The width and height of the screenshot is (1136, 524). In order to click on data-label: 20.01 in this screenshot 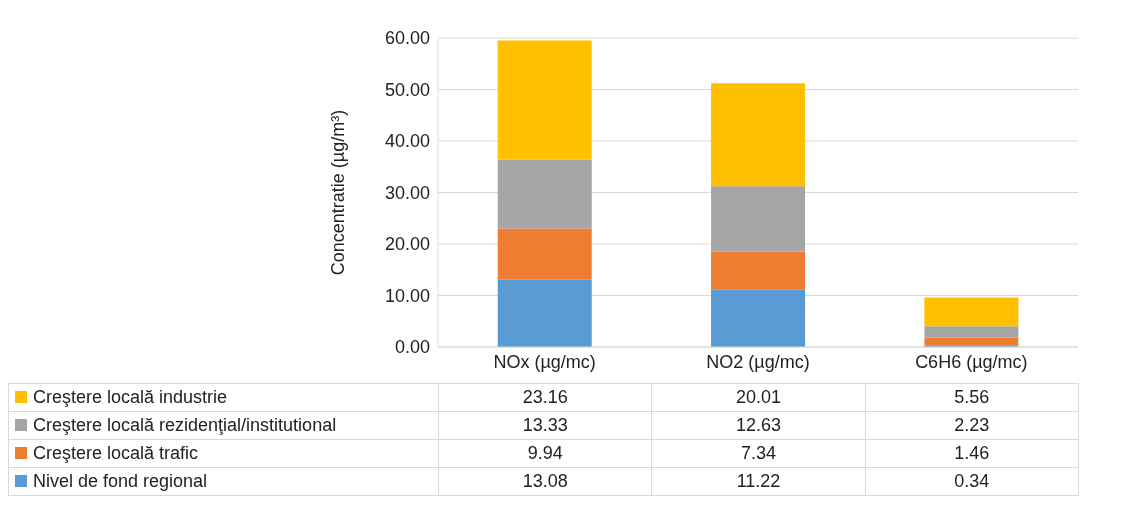, I will do `click(758, 397)`.